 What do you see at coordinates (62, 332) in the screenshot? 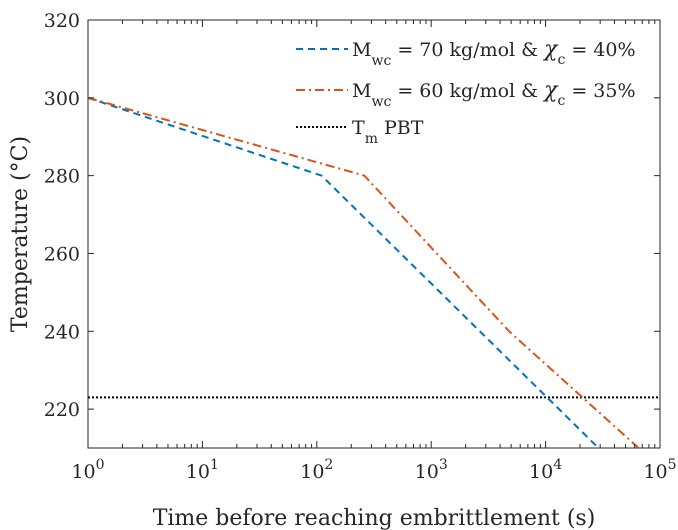
I see `y-tick-label: 240` at bounding box center [62, 332].